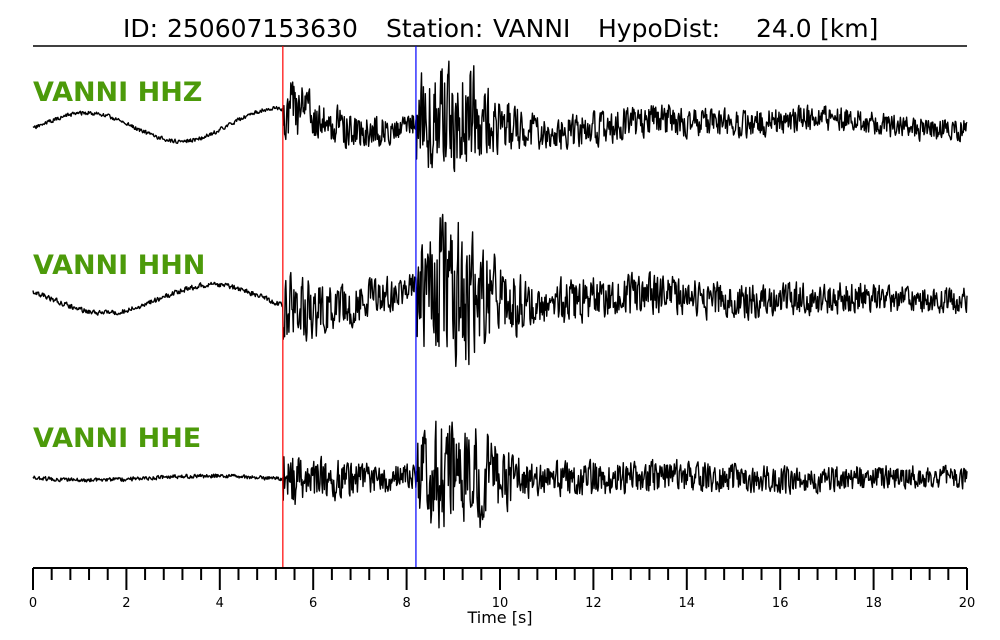 The image size is (1000, 640). I want to click on x-axis-label: Time [s], so click(499, 617).